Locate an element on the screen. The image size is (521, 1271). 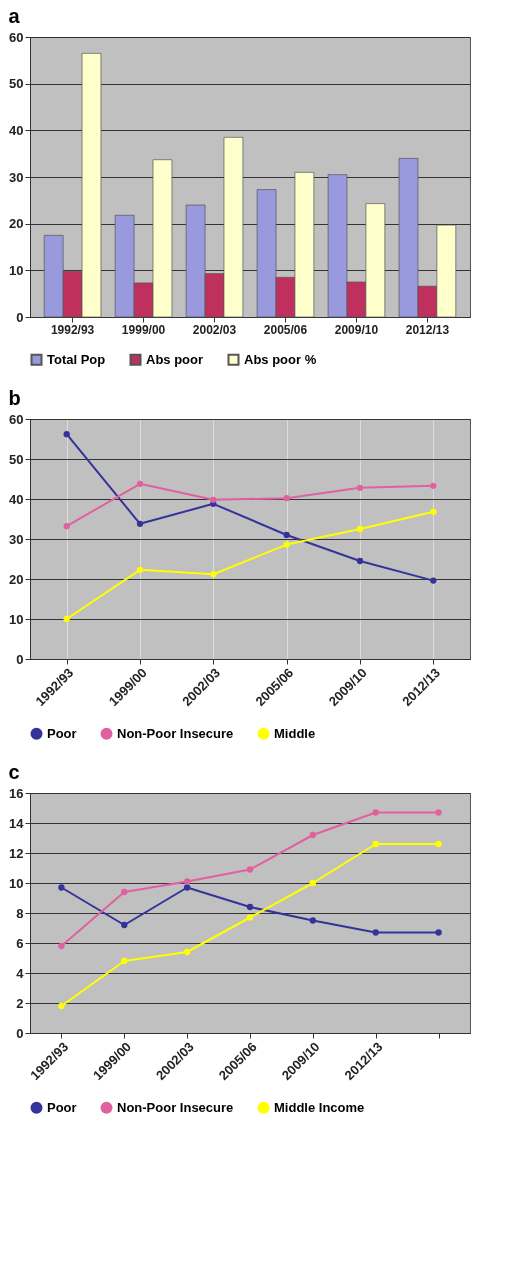
x-tick-label: 2005/06 is located at coordinates (285, 329).